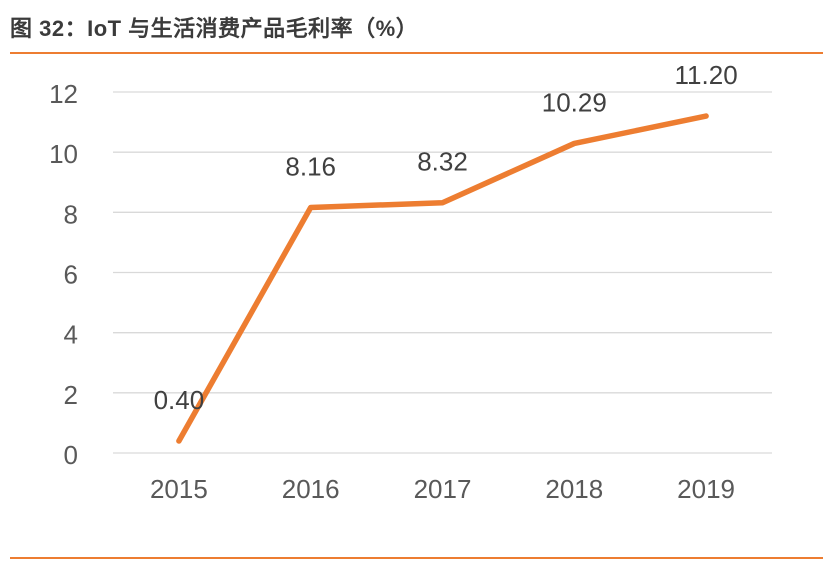 This screenshot has width=833, height=565. Describe the element at coordinates (706, 489) in the screenshot. I see `x-axis-tick-label: 2019` at that location.